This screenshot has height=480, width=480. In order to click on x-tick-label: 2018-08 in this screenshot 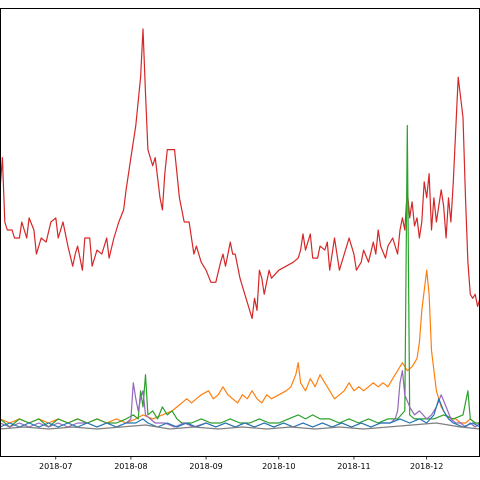, I will do `click(130, 466)`.